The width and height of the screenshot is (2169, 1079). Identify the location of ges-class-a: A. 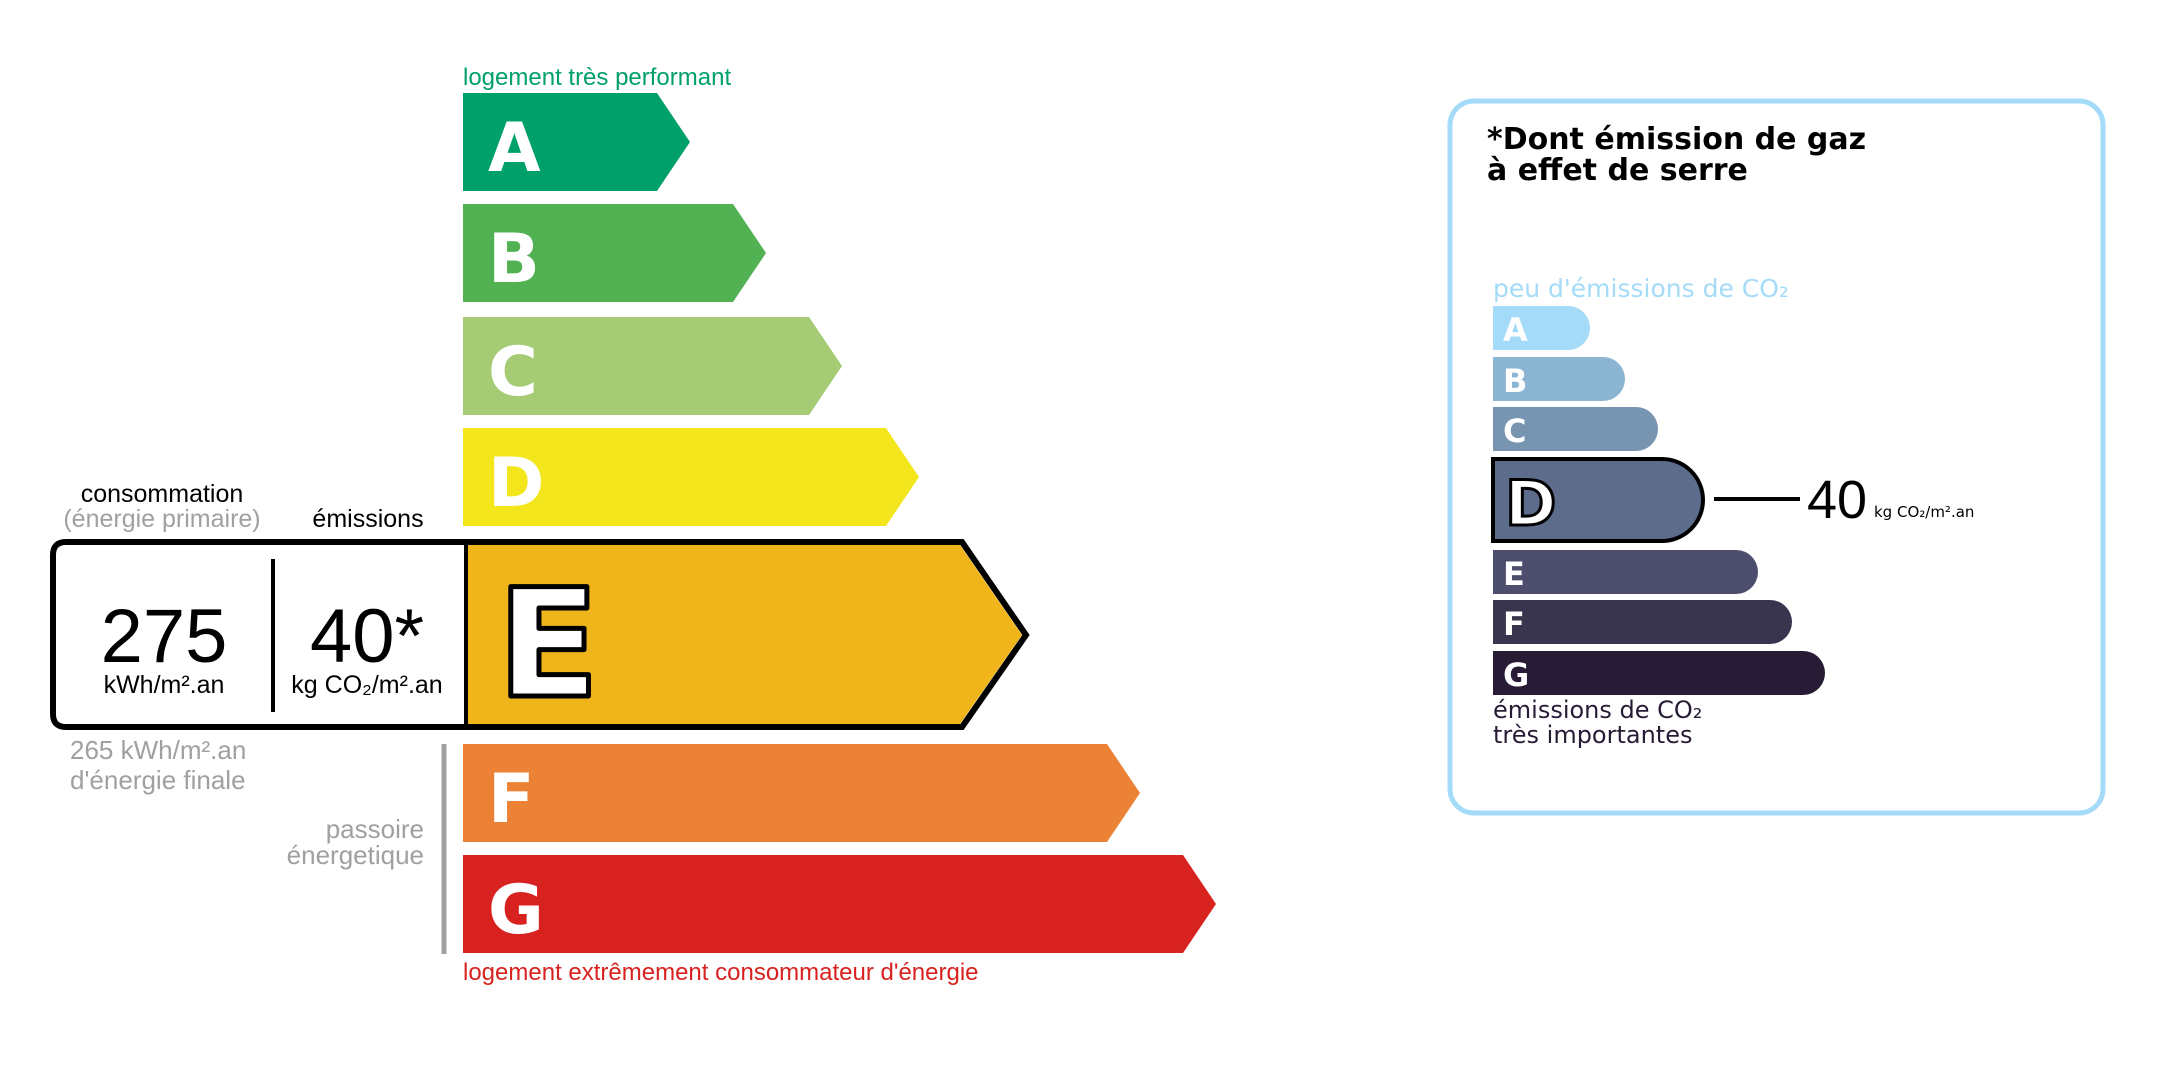
(1541, 328).